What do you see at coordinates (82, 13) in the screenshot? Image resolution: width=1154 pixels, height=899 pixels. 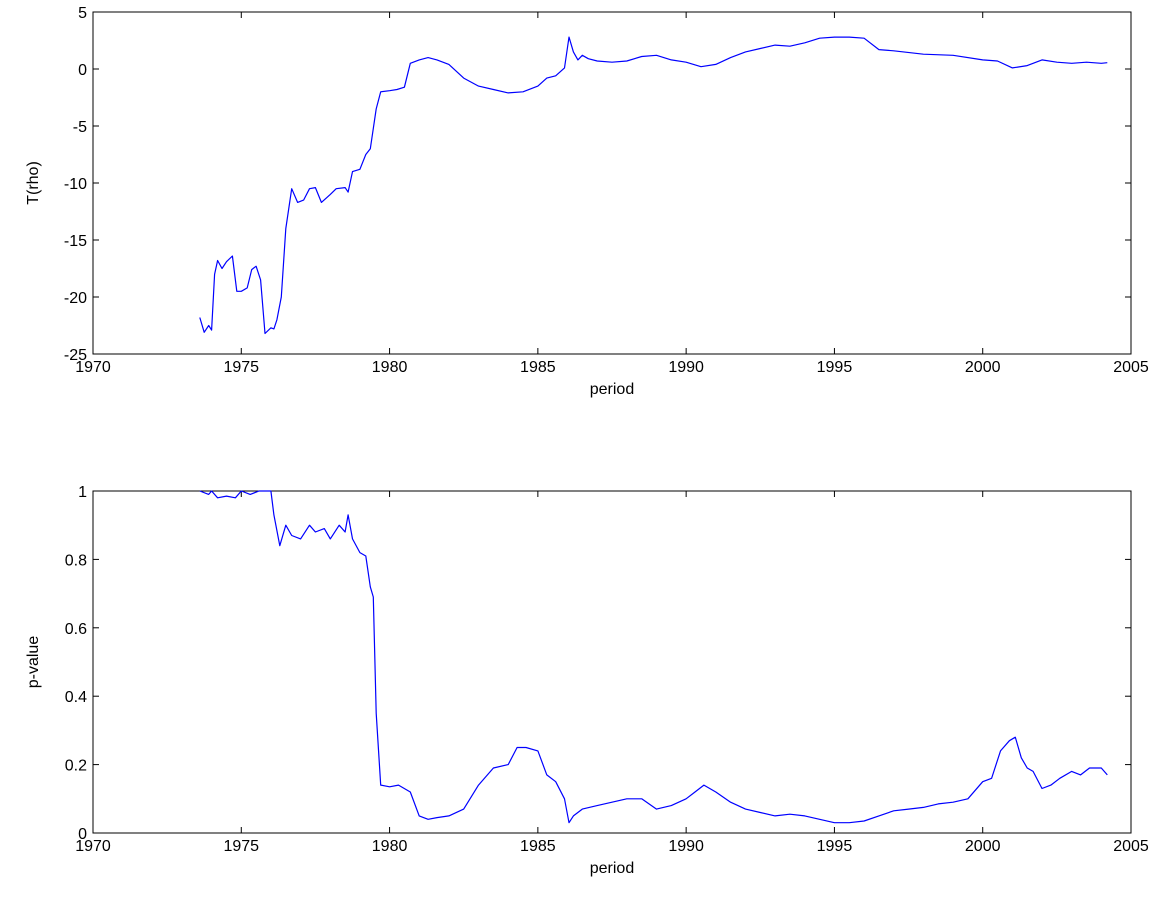 I see `y-tick-label: 5` at bounding box center [82, 13].